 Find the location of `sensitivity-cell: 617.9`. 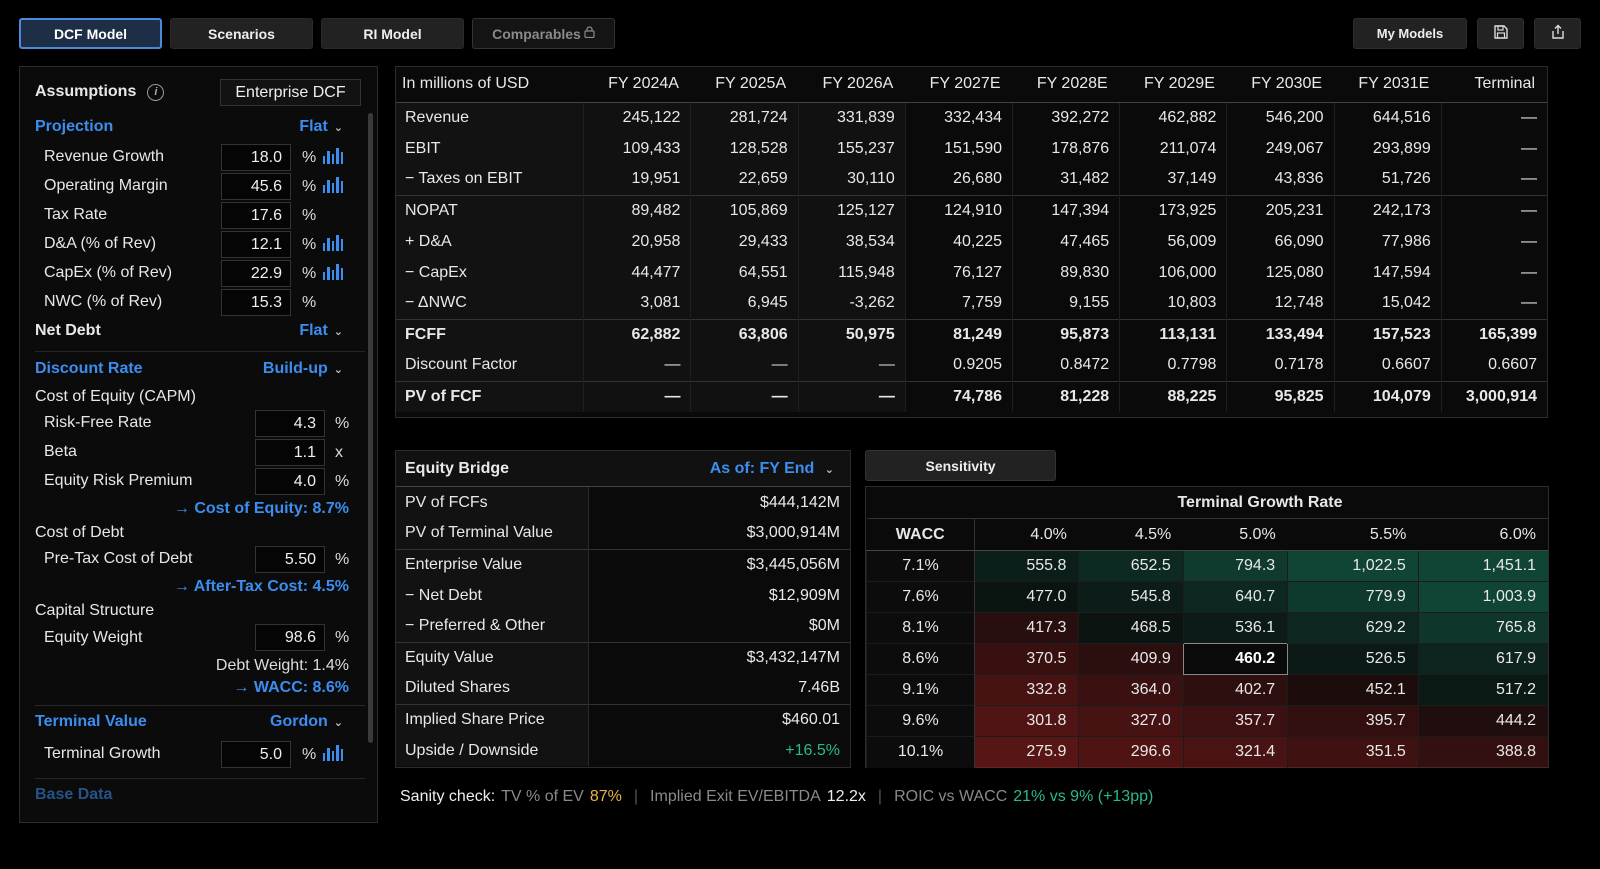

sensitivity-cell: 617.9 is located at coordinates (1482, 659).